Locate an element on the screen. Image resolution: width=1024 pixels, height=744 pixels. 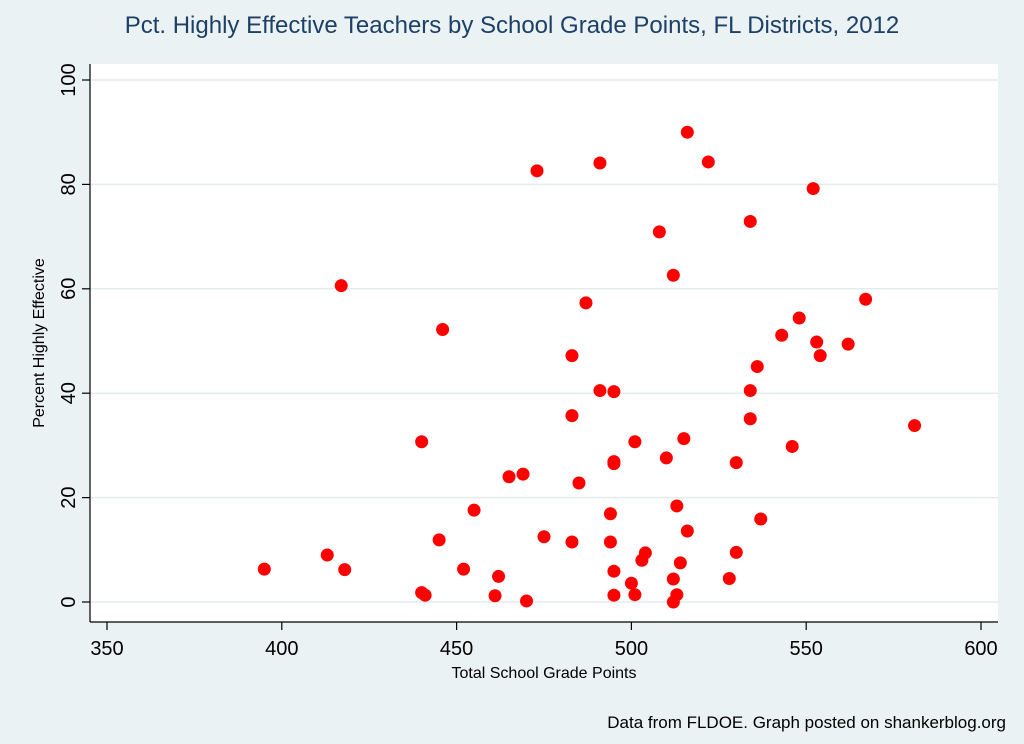
x-tick-label: 600 is located at coordinates (980, 649).